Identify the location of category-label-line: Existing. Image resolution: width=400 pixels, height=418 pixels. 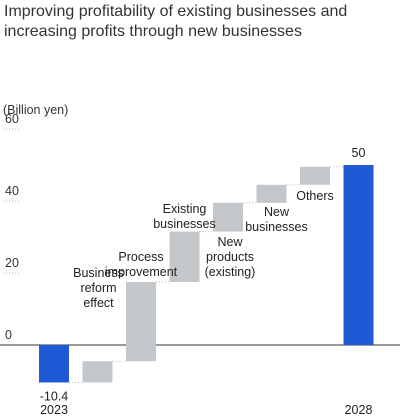
(185, 209).